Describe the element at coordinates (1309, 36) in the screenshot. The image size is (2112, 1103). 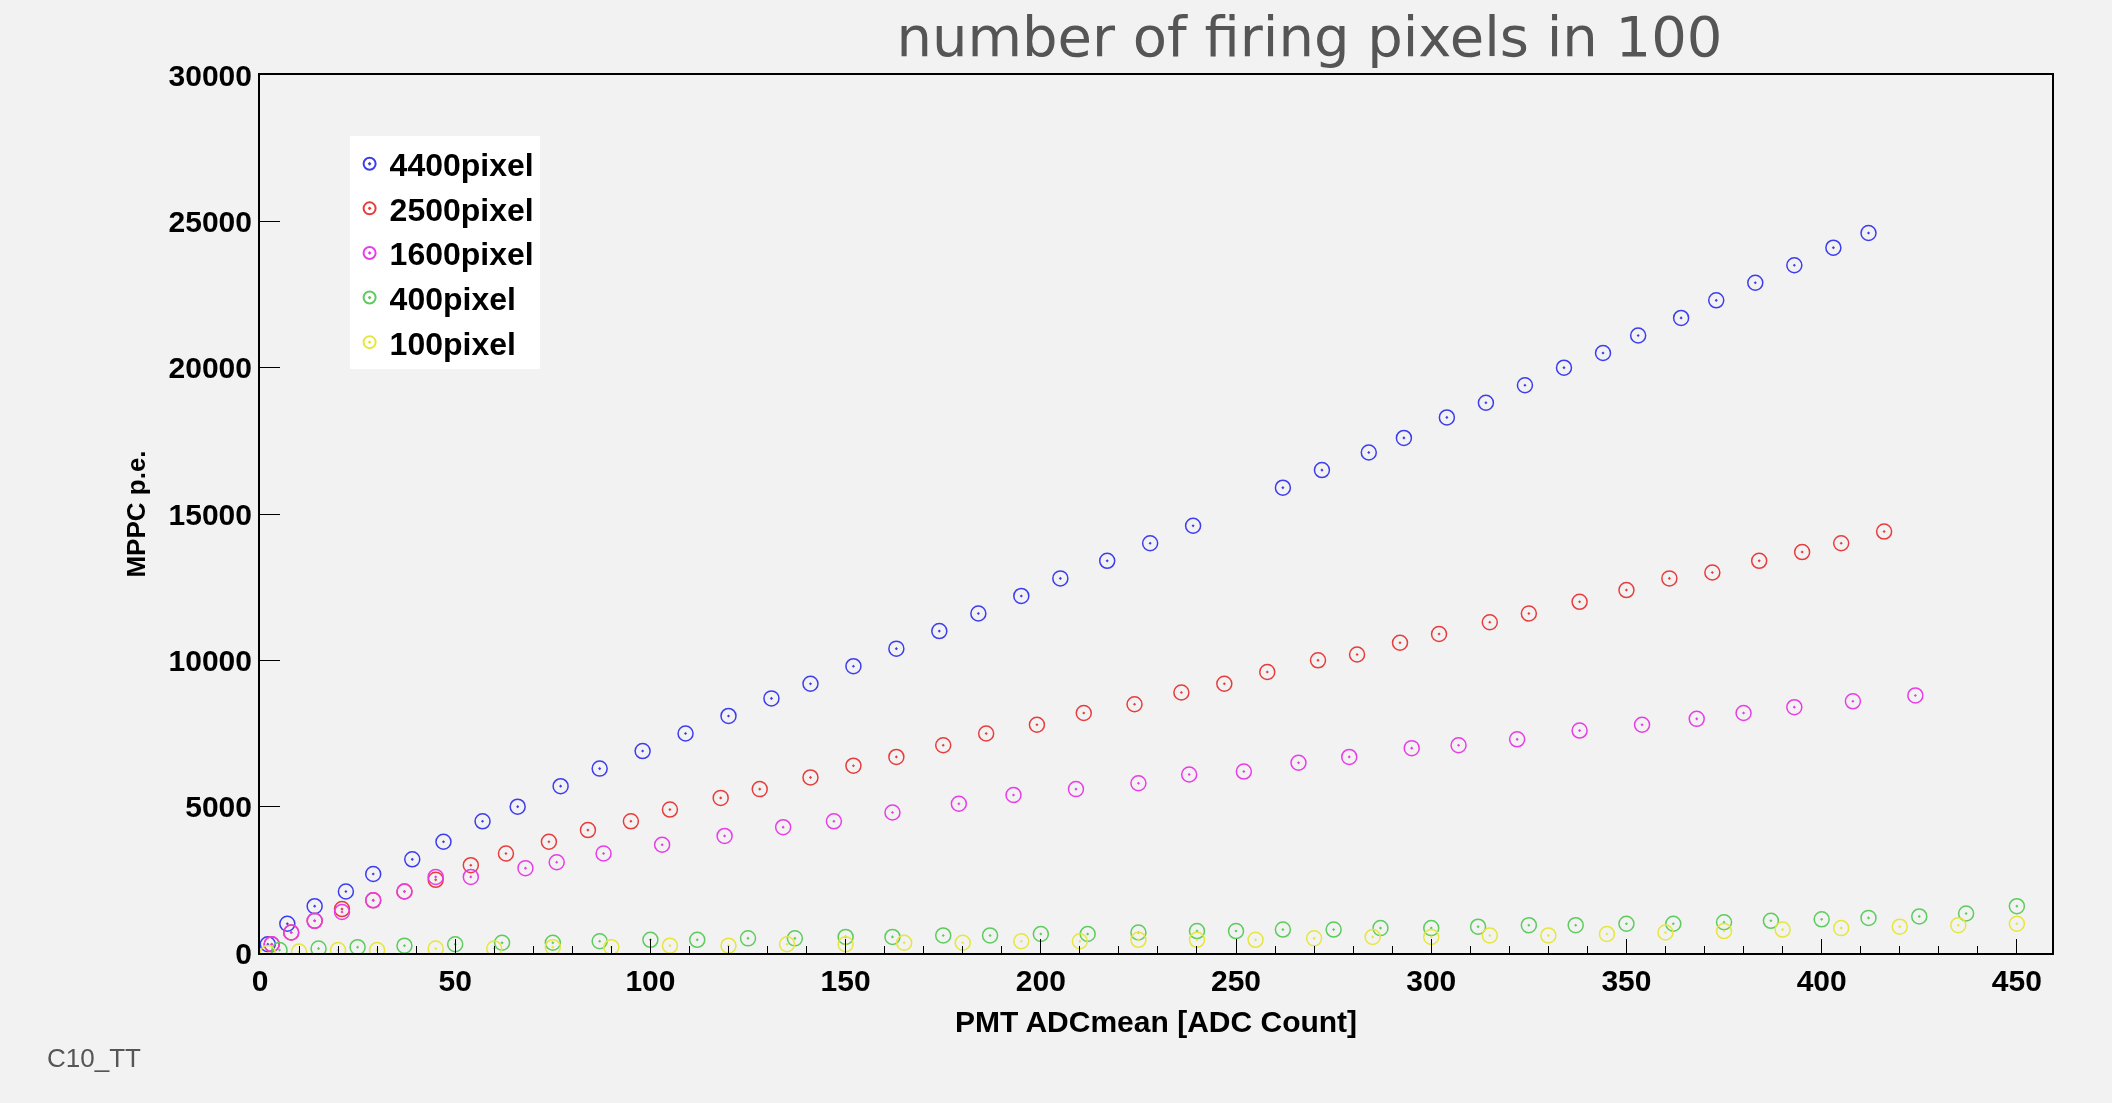
I see `chart-title: number of firing pixels in 100` at that location.